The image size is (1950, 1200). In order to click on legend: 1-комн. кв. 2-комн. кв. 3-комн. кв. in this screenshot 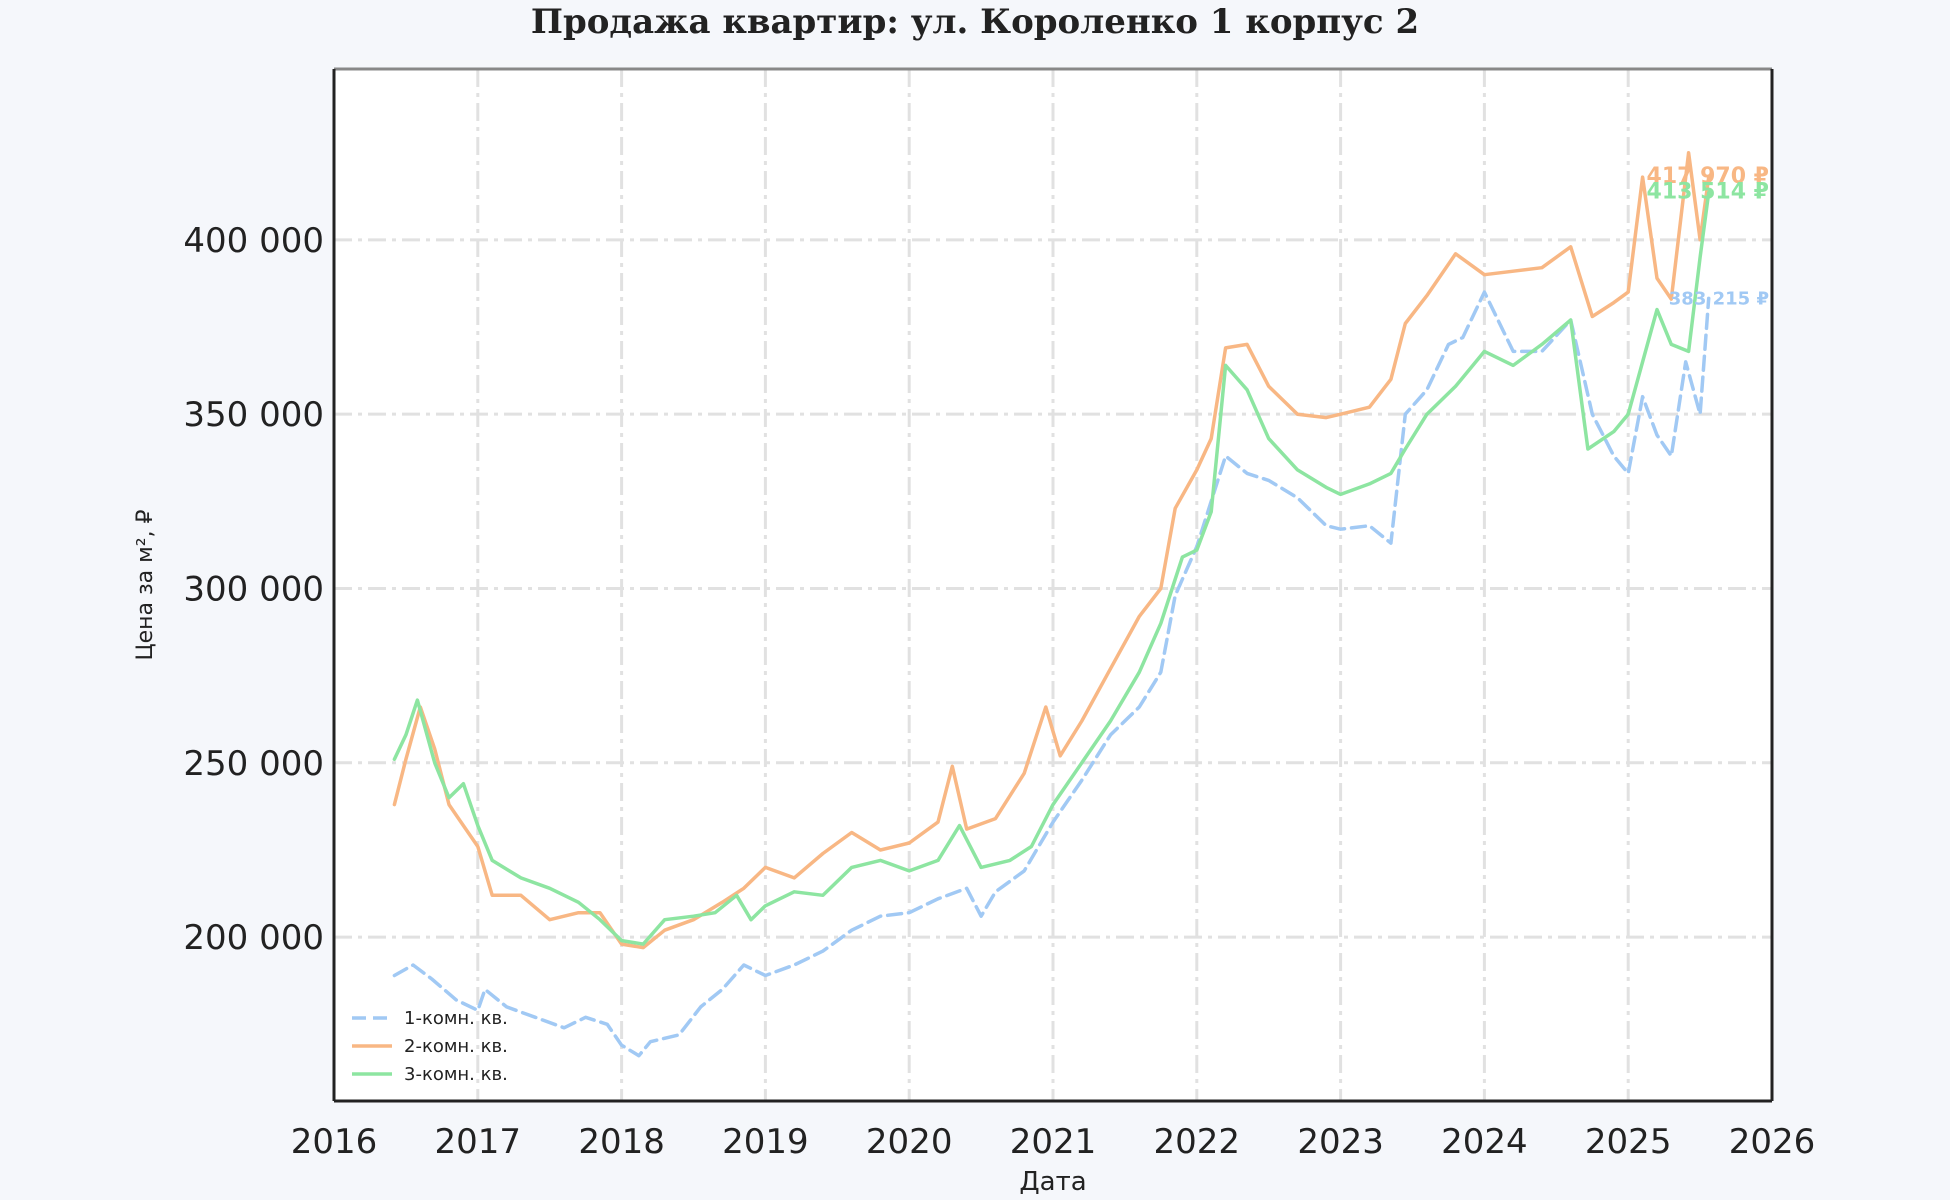, I will do `click(430, 1046)`.